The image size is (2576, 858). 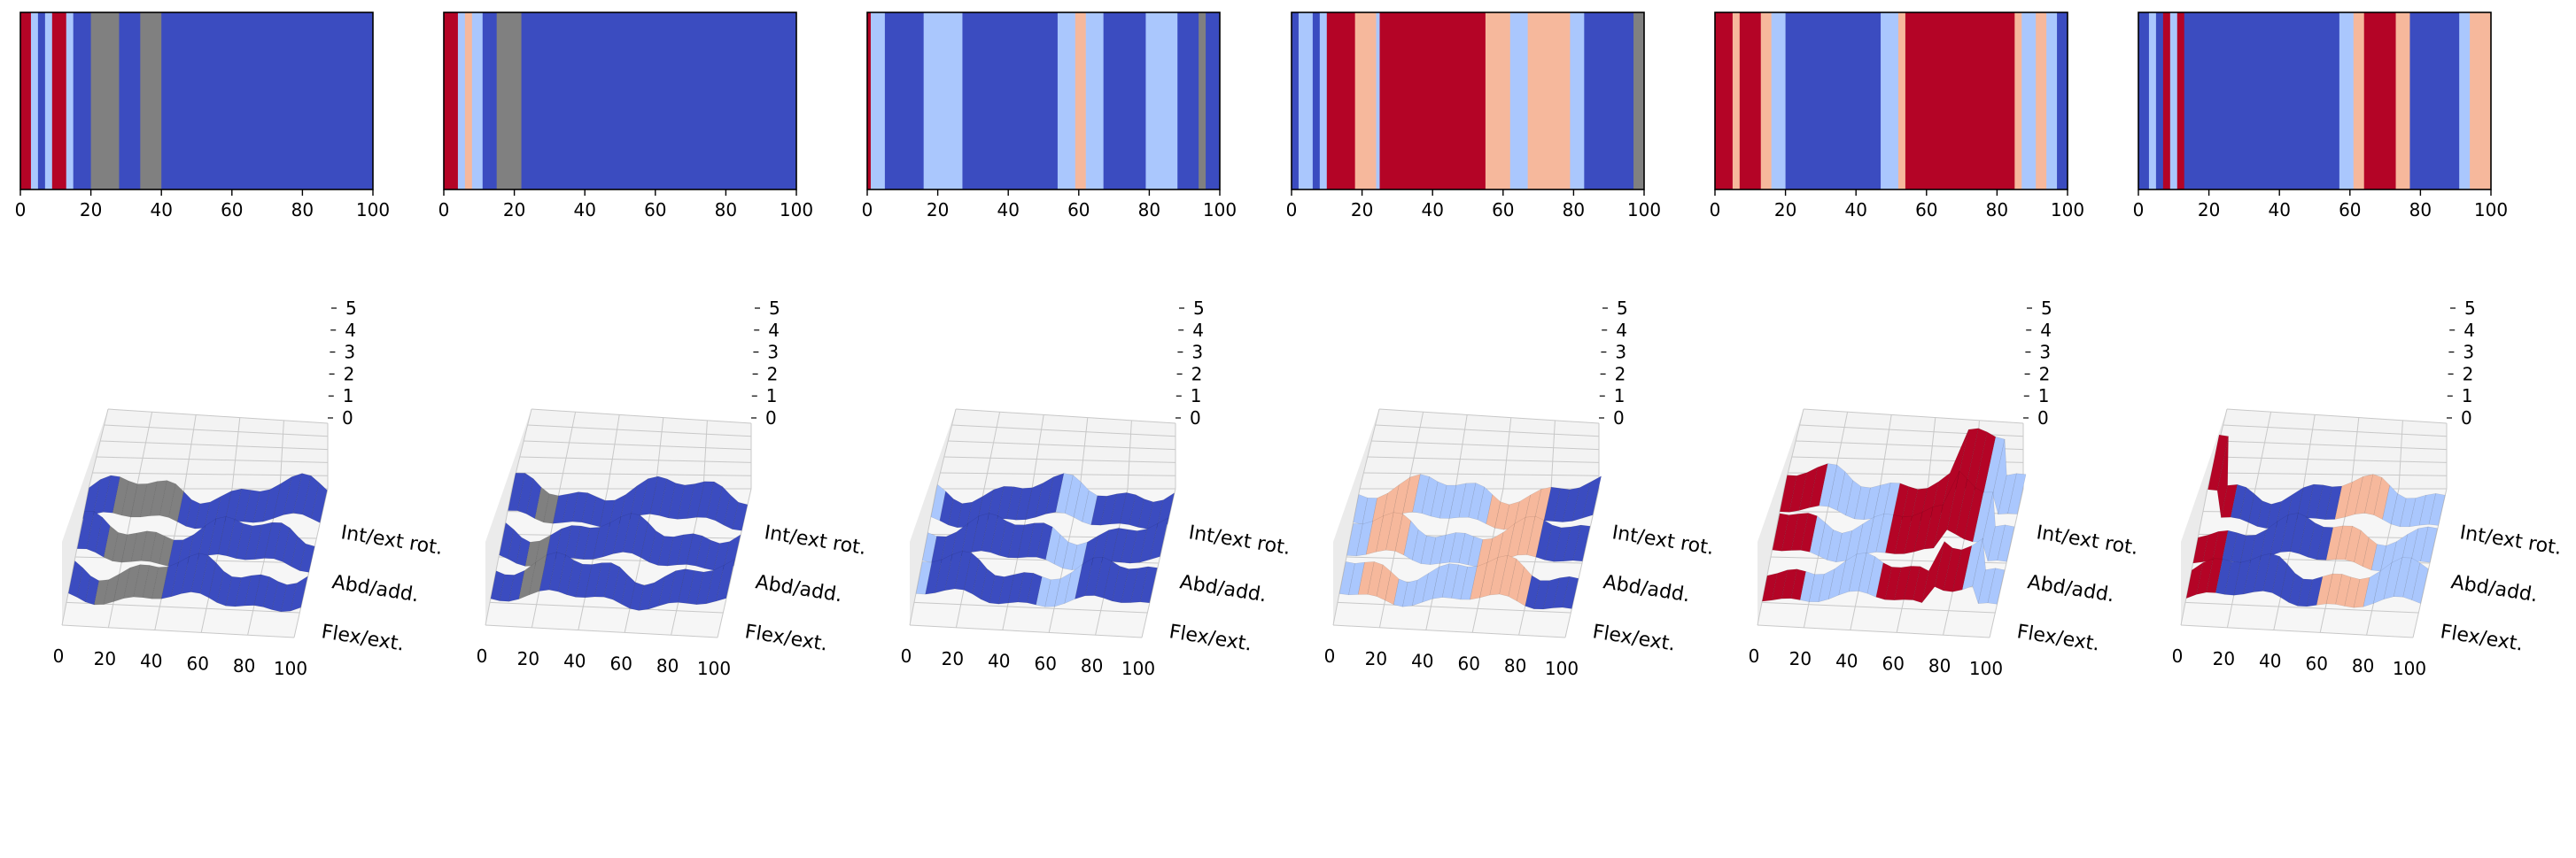 What do you see at coordinates (2470, 308) in the screenshot?
I see `z-tick-label: 5` at bounding box center [2470, 308].